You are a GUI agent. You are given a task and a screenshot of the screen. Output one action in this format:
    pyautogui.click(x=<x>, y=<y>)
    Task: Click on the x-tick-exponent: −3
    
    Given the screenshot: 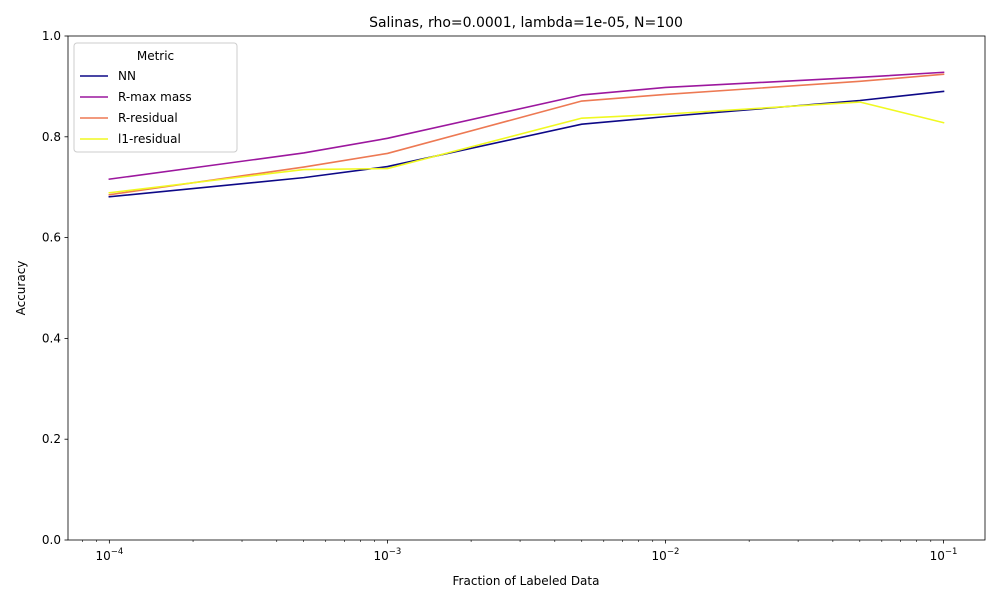 What is the action you would take?
    pyautogui.click(x=395, y=552)
    